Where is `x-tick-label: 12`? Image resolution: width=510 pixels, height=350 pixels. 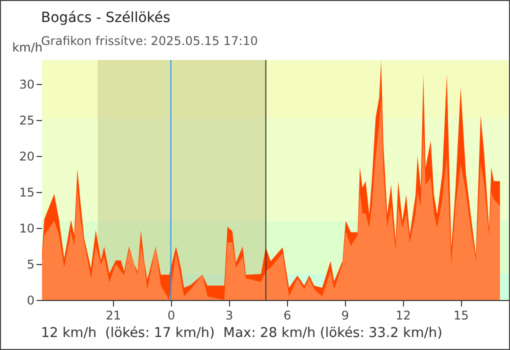 x-tick-label: 12 is located at coordinates (403, 315).